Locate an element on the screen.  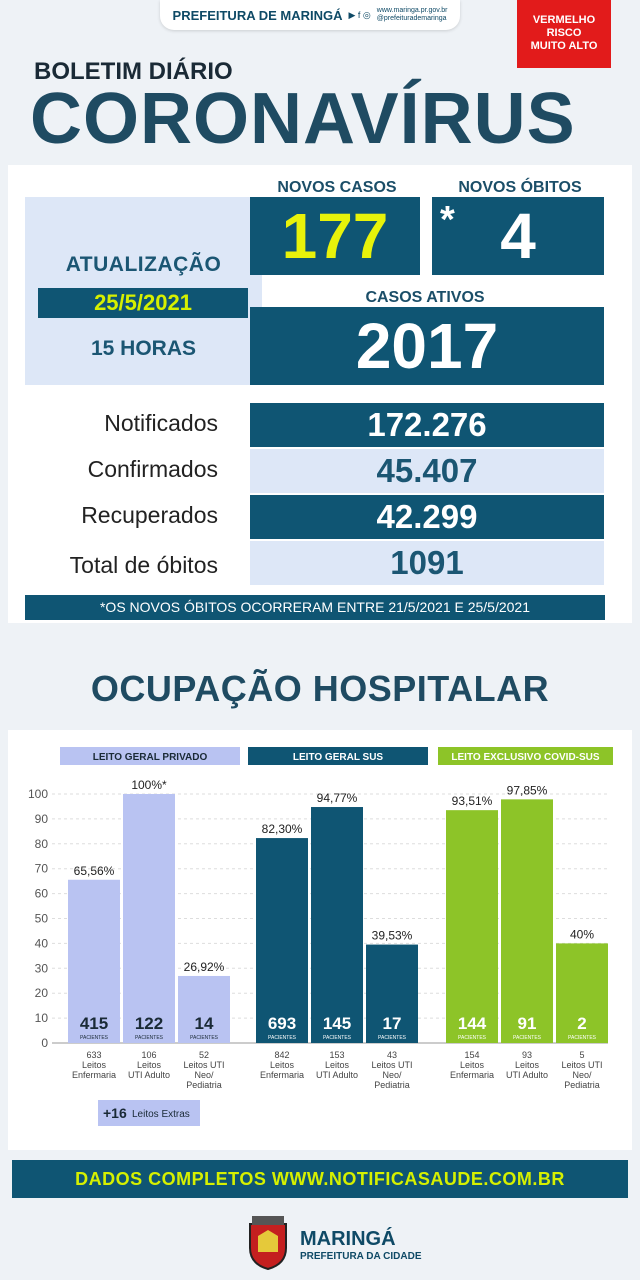
bulletin-label: BOLETIM DIÁRIO is located at coordinates (133, 71).